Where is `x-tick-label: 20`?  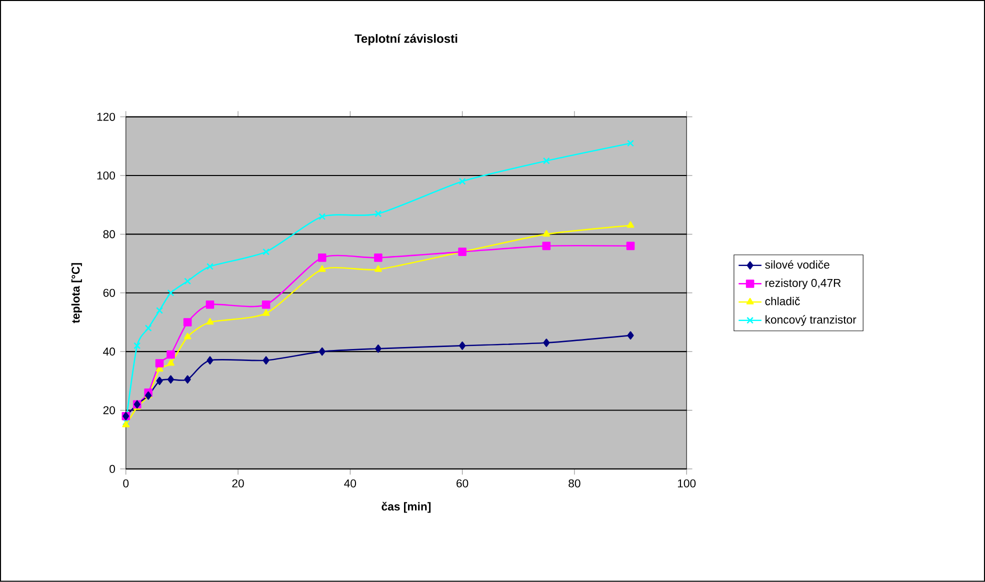
x-tick-label: 20 is located at coordinates (238, 483).